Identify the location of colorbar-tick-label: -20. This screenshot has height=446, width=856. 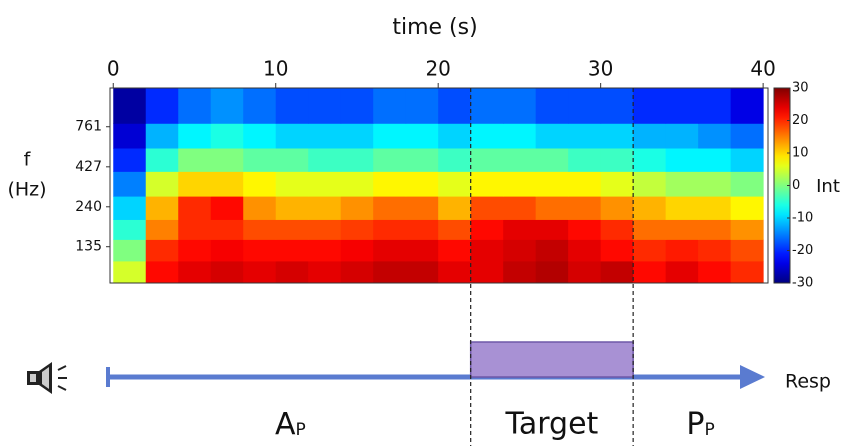
(802, 250).